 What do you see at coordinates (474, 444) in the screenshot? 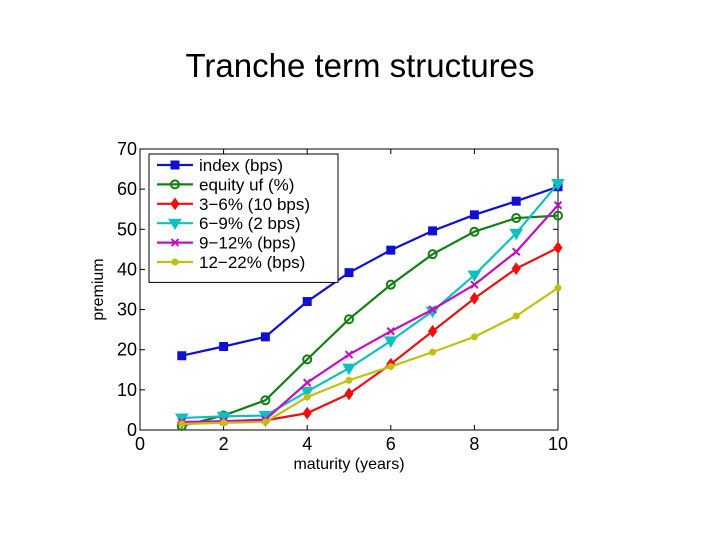
I see `x-tick-label: 8` at bounding box center [474, 444].